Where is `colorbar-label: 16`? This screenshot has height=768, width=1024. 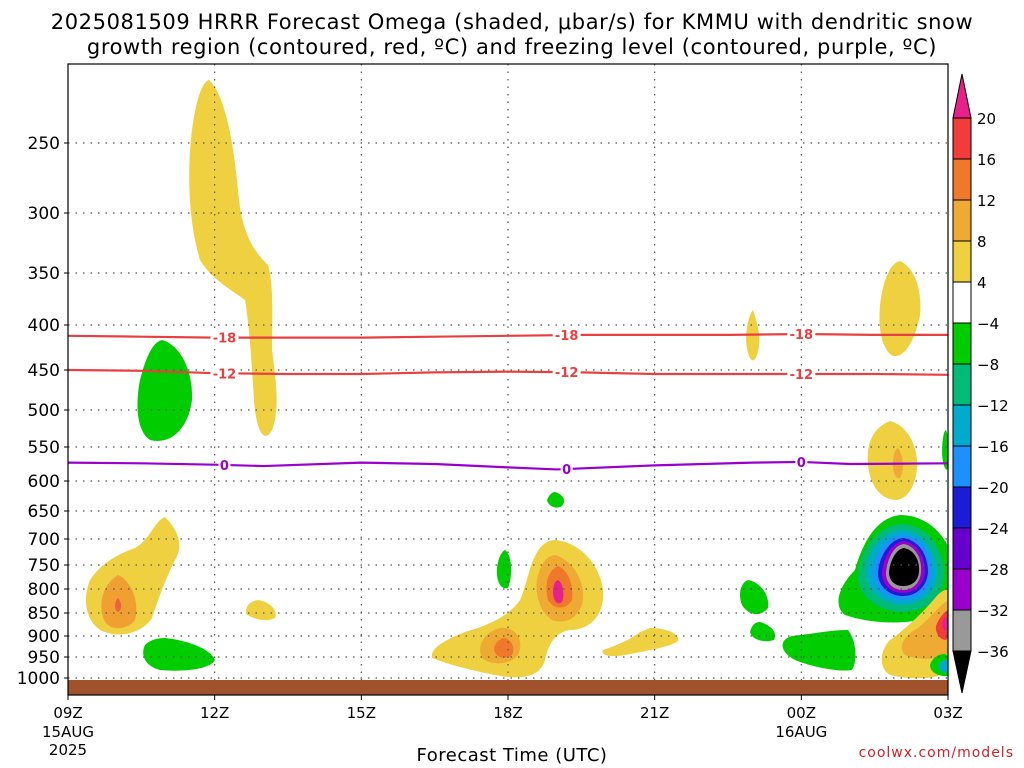 colorbar-label: 16 is located at coordinates (986, 160).